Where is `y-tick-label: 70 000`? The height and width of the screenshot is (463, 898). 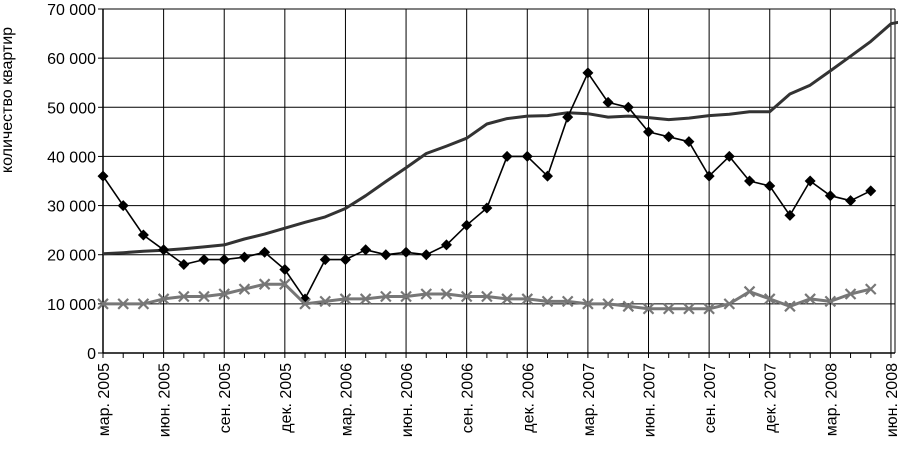
y-tick-label: 70 000 is located at coordinates (71, 10).